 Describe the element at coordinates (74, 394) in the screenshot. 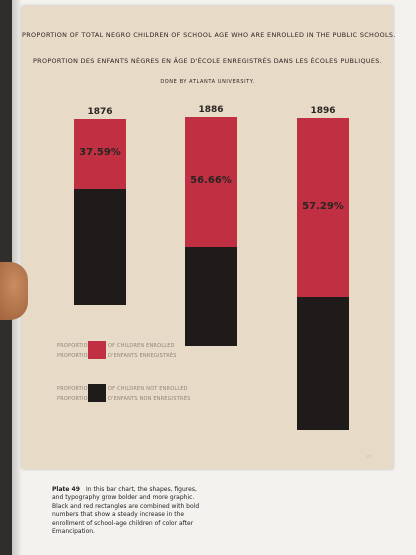

I see `legend-not-enrolled-left: PROPORTION PROPORTION` at that location.